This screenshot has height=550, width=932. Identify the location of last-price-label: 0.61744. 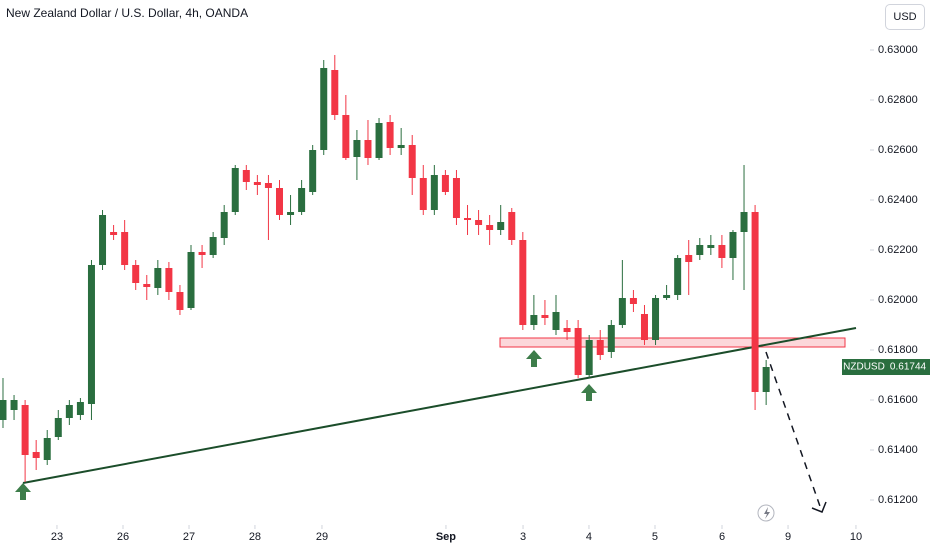
(908, 367).